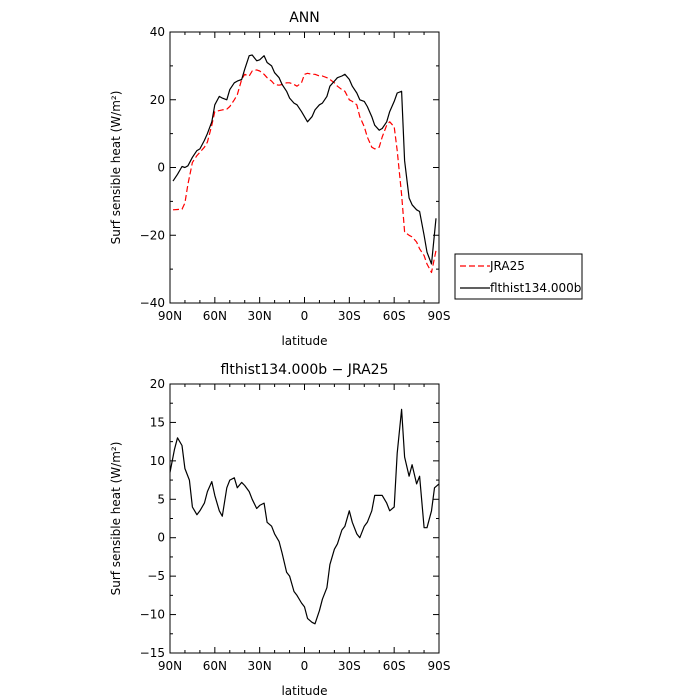  Describe the element at coordinates (152, 235) in the screenshot. I see `y-tick-label: −20` at that location.